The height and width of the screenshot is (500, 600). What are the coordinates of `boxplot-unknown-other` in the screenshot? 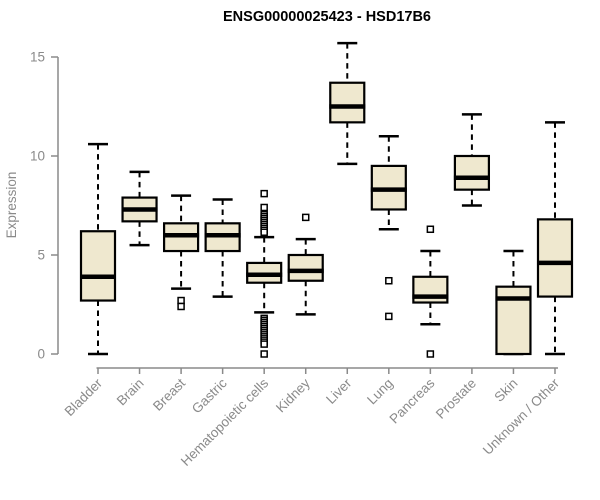 It's located at (555, 238).